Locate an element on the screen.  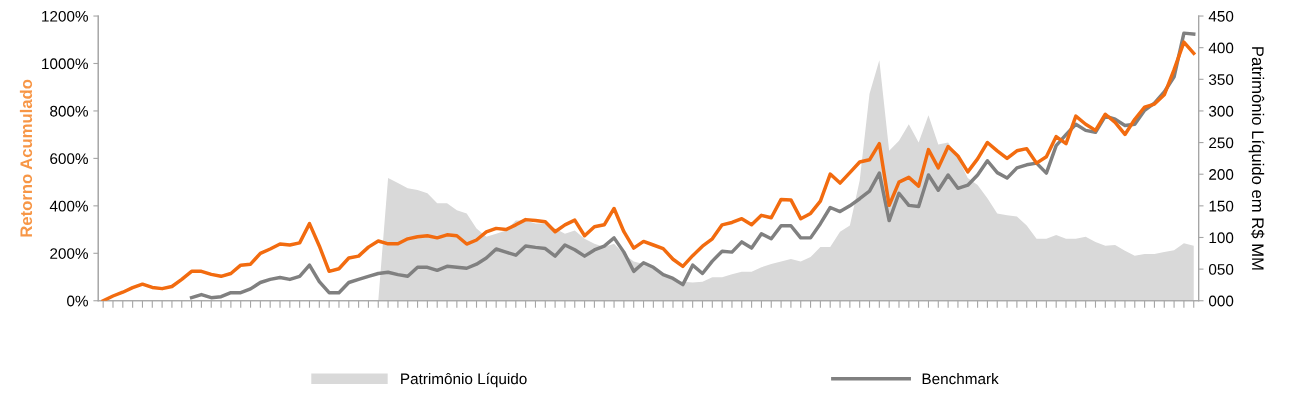
legend-label: Patrimônio Líquido is located at coordinates (464, 380).